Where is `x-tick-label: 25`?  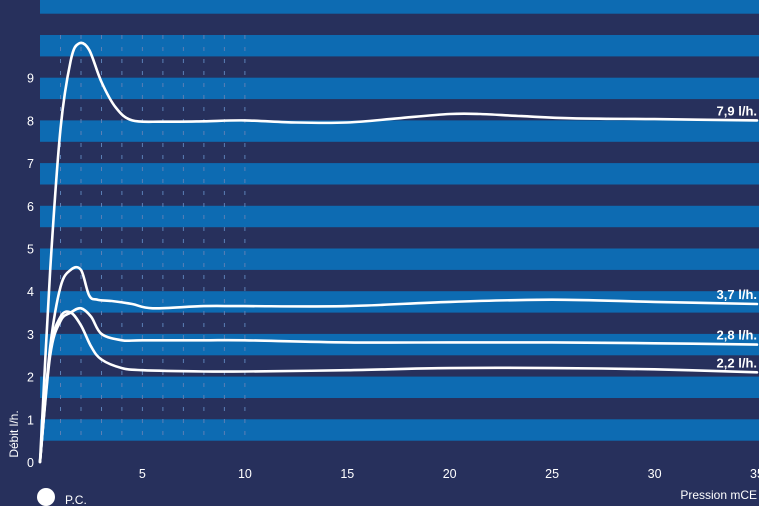 x-tick-label: 25 is located at coordinates (552, 474).